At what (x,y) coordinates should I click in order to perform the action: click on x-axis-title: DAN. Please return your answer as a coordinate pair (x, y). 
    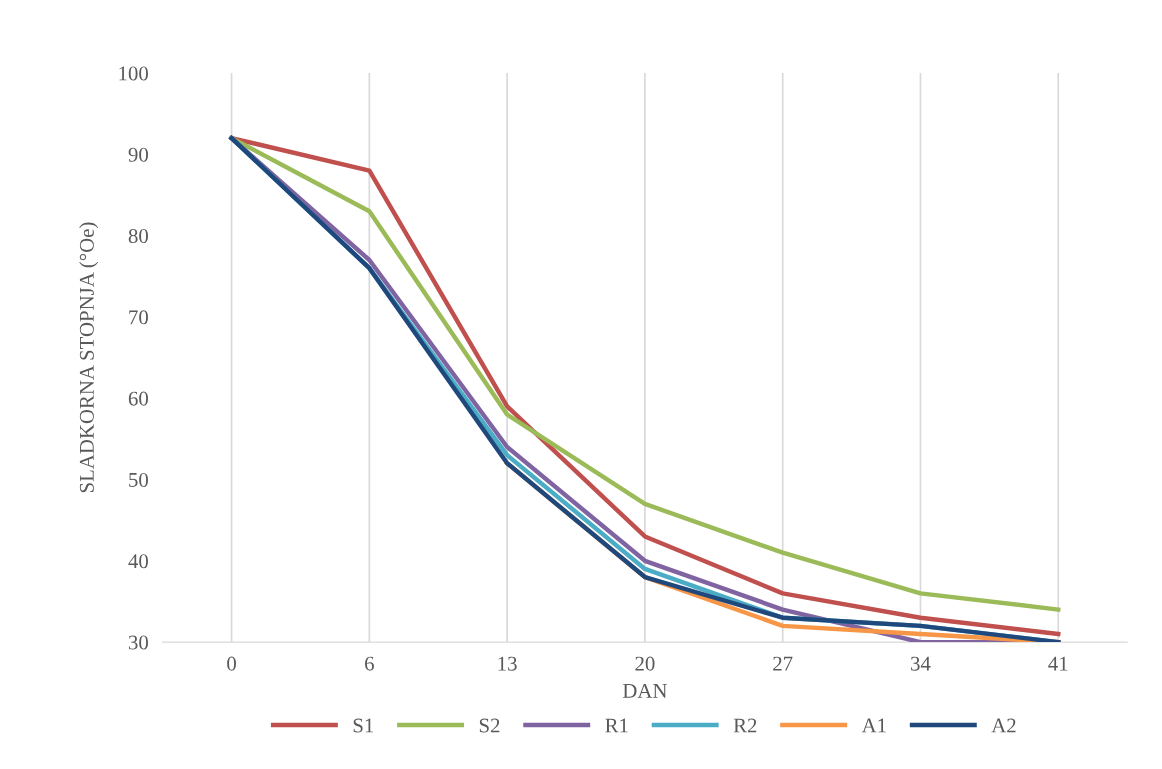
    Looking at the image, I should click on (644, 690).